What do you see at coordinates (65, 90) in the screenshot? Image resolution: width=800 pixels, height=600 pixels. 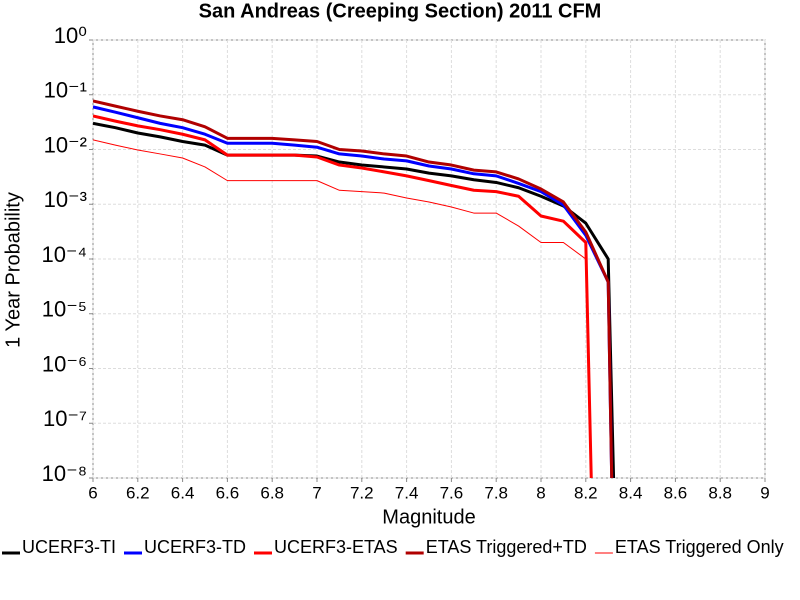 I see `y-tick-label: 10⁻¹` at bounding box center [65, 90].